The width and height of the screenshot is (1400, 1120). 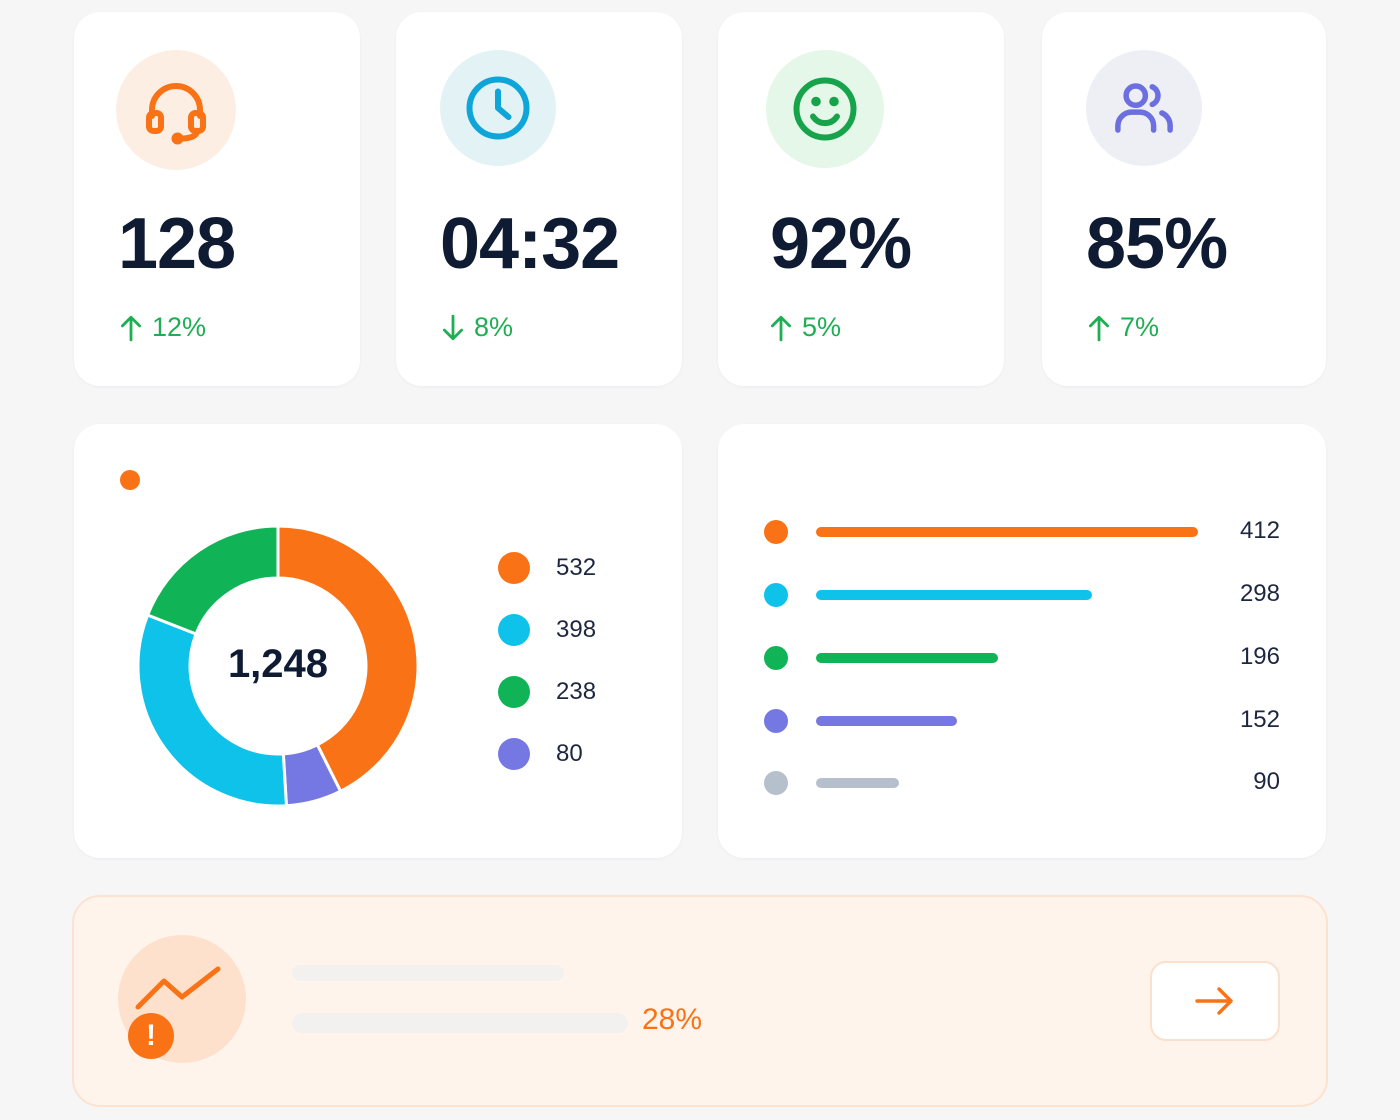 I want to click on kpi-delta: 5%, so click(x=804, y=327).